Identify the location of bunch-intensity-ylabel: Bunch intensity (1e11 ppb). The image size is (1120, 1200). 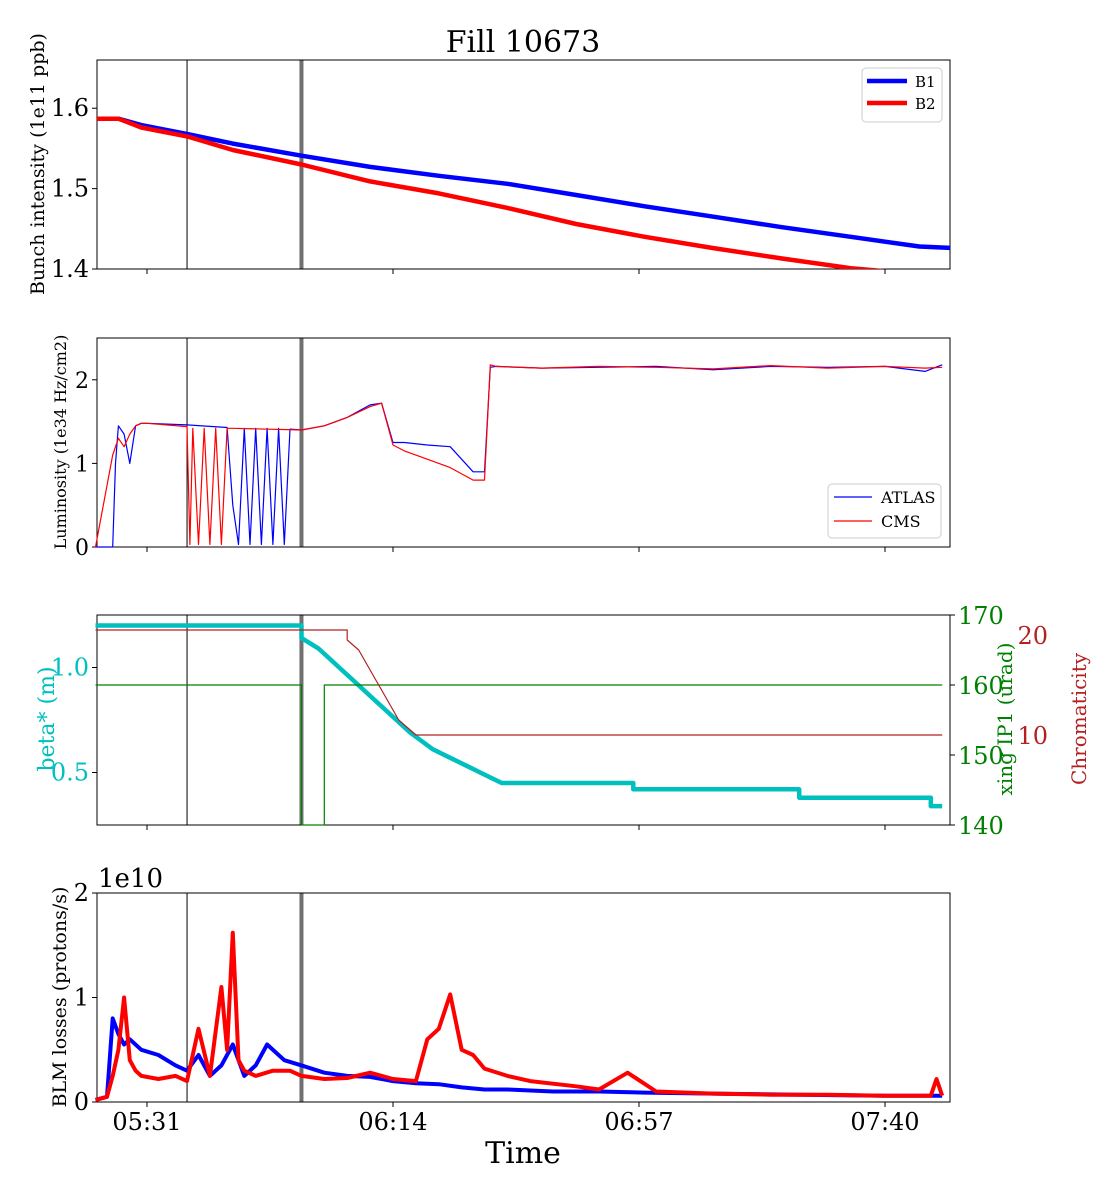
(38, 164).